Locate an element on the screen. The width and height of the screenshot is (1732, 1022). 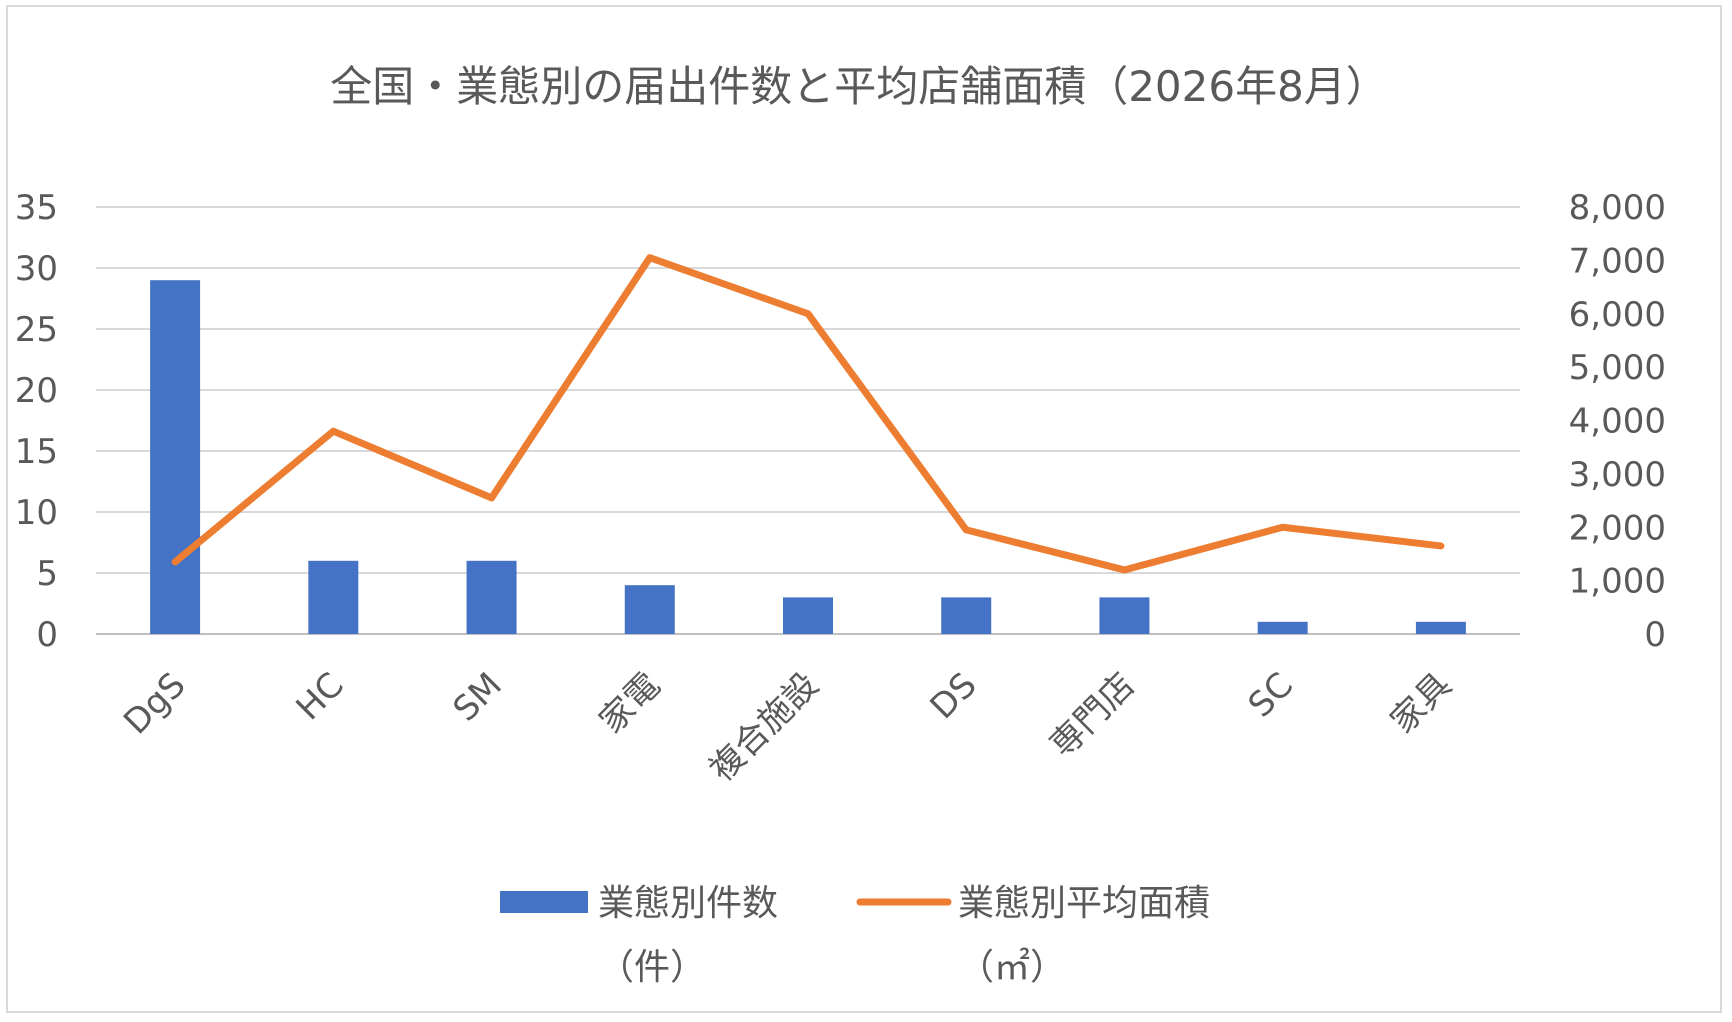
chart-title: 全国・業態別の届出件数と平均店舗面積（2026年8月） is located at coordinates (859, 86).